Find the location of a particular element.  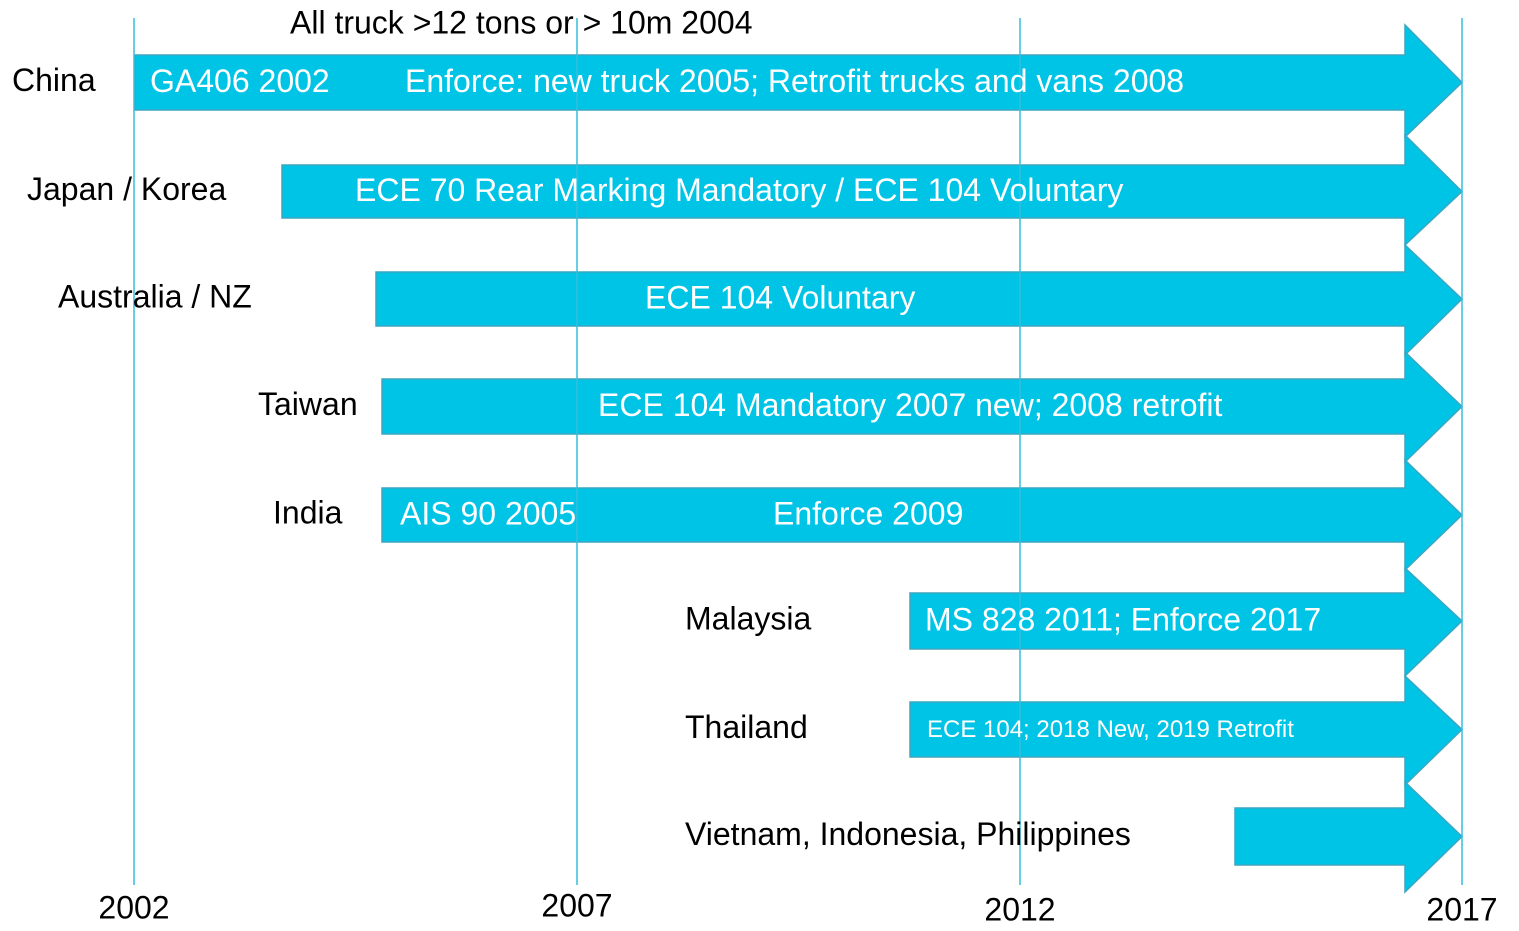

arrow-text: GA406 2002 is located at coordinates (240, 81).